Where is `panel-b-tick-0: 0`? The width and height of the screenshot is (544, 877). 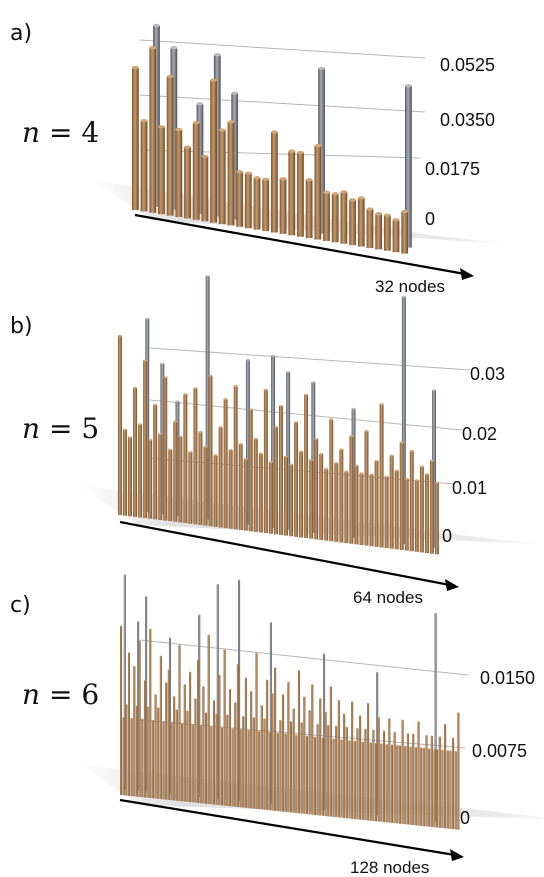 panel-b-tick-0: 0 is located at coordinates (447, 536).